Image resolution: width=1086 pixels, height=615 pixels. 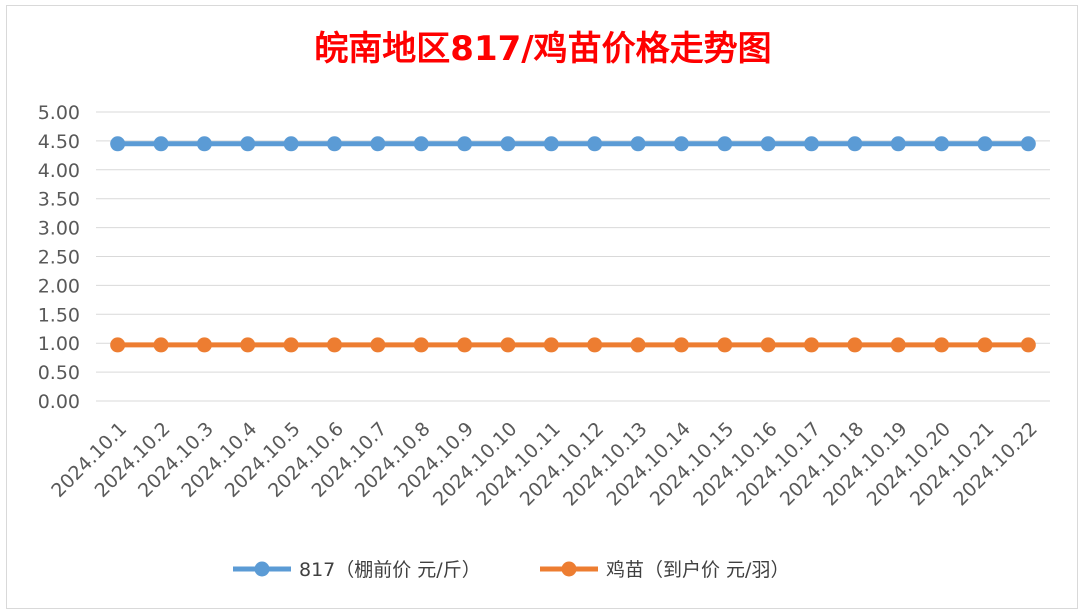 I want to click on legend-item: 817（棚前价 元/斤）, so click(x=357, y=570).